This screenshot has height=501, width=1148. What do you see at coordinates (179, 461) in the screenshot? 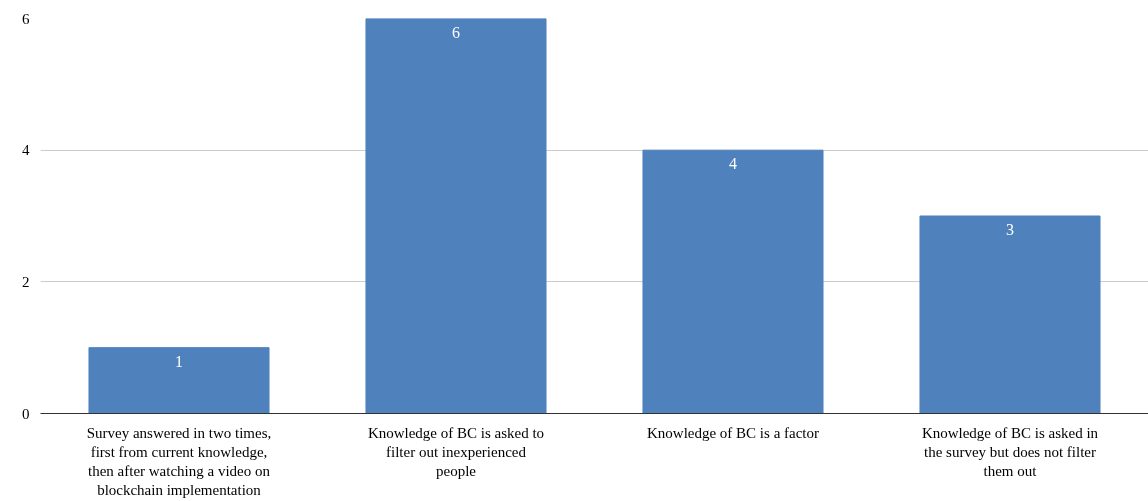
I see `x-tick-label: Survey answered in two times, first from current knowledge, then after watching a video on blockchain implementation` at bounding box center [179, 461].